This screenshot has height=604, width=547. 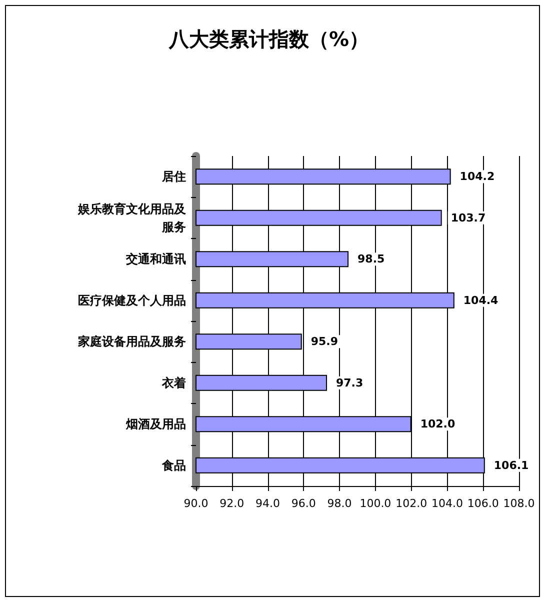 What do you see at coordinates (468, 217) in the screenshot?
I see `data-label: 103.7` at bounding box center [468, 217].